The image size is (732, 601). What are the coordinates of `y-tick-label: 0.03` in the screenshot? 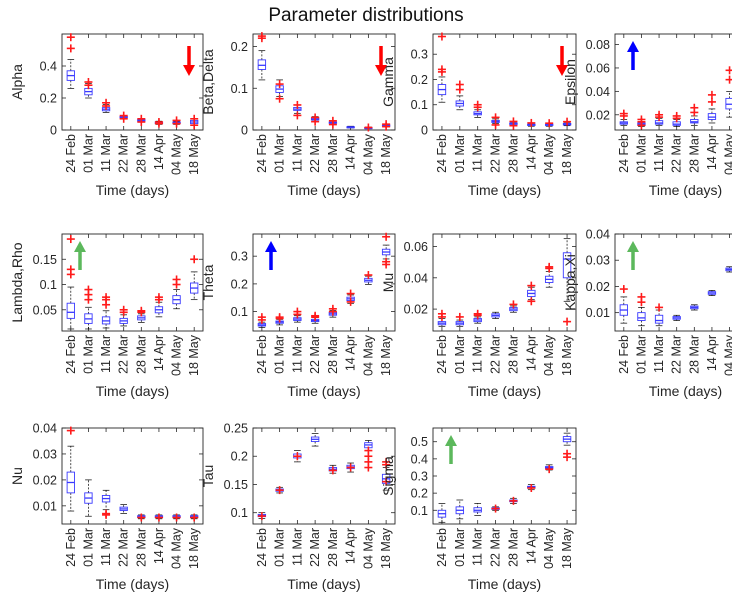 It's located at (45, 454).